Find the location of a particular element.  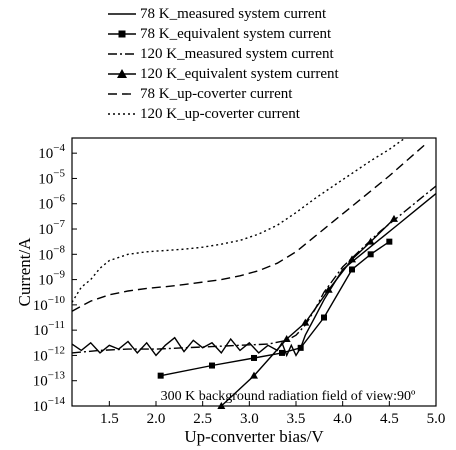

x-axis-label: Up-converter bias/V is located at coordinates (254, 436).